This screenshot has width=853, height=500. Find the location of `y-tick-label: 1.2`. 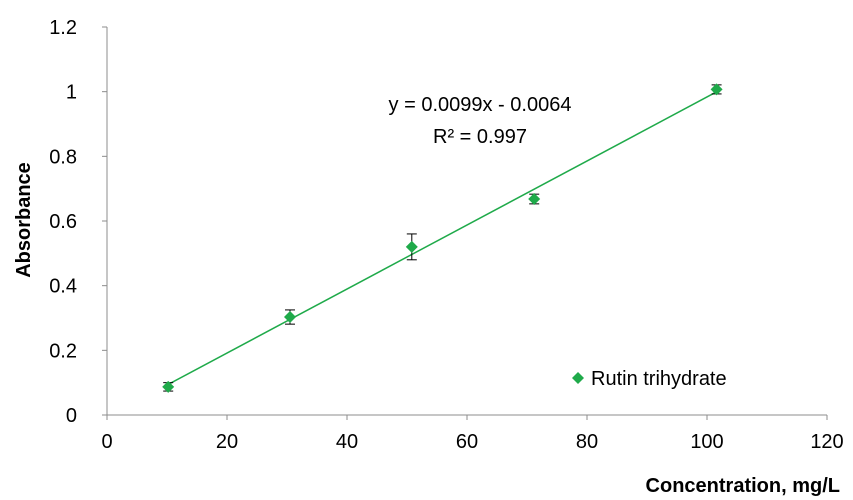

y-tick-label: 1.2 is located at coordinates (63, 28).